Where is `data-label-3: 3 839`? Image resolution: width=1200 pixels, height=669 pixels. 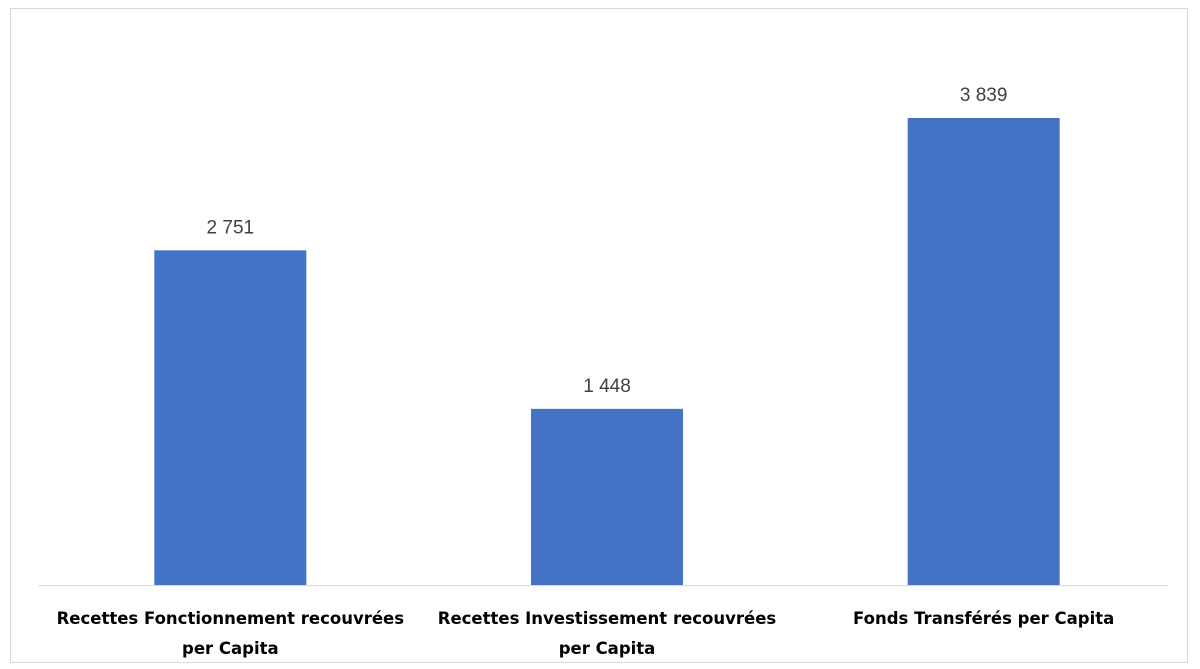 data-label-3: 3 839 is located at coordinates (984, 95).